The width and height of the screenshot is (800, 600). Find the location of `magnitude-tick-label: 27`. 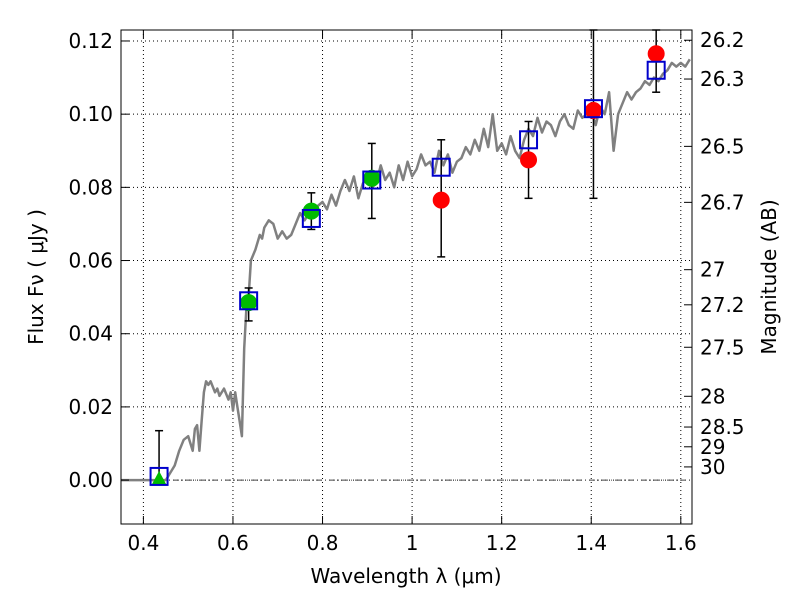

magnitude-tick-label: 27 is located at coordinates (712, 270).